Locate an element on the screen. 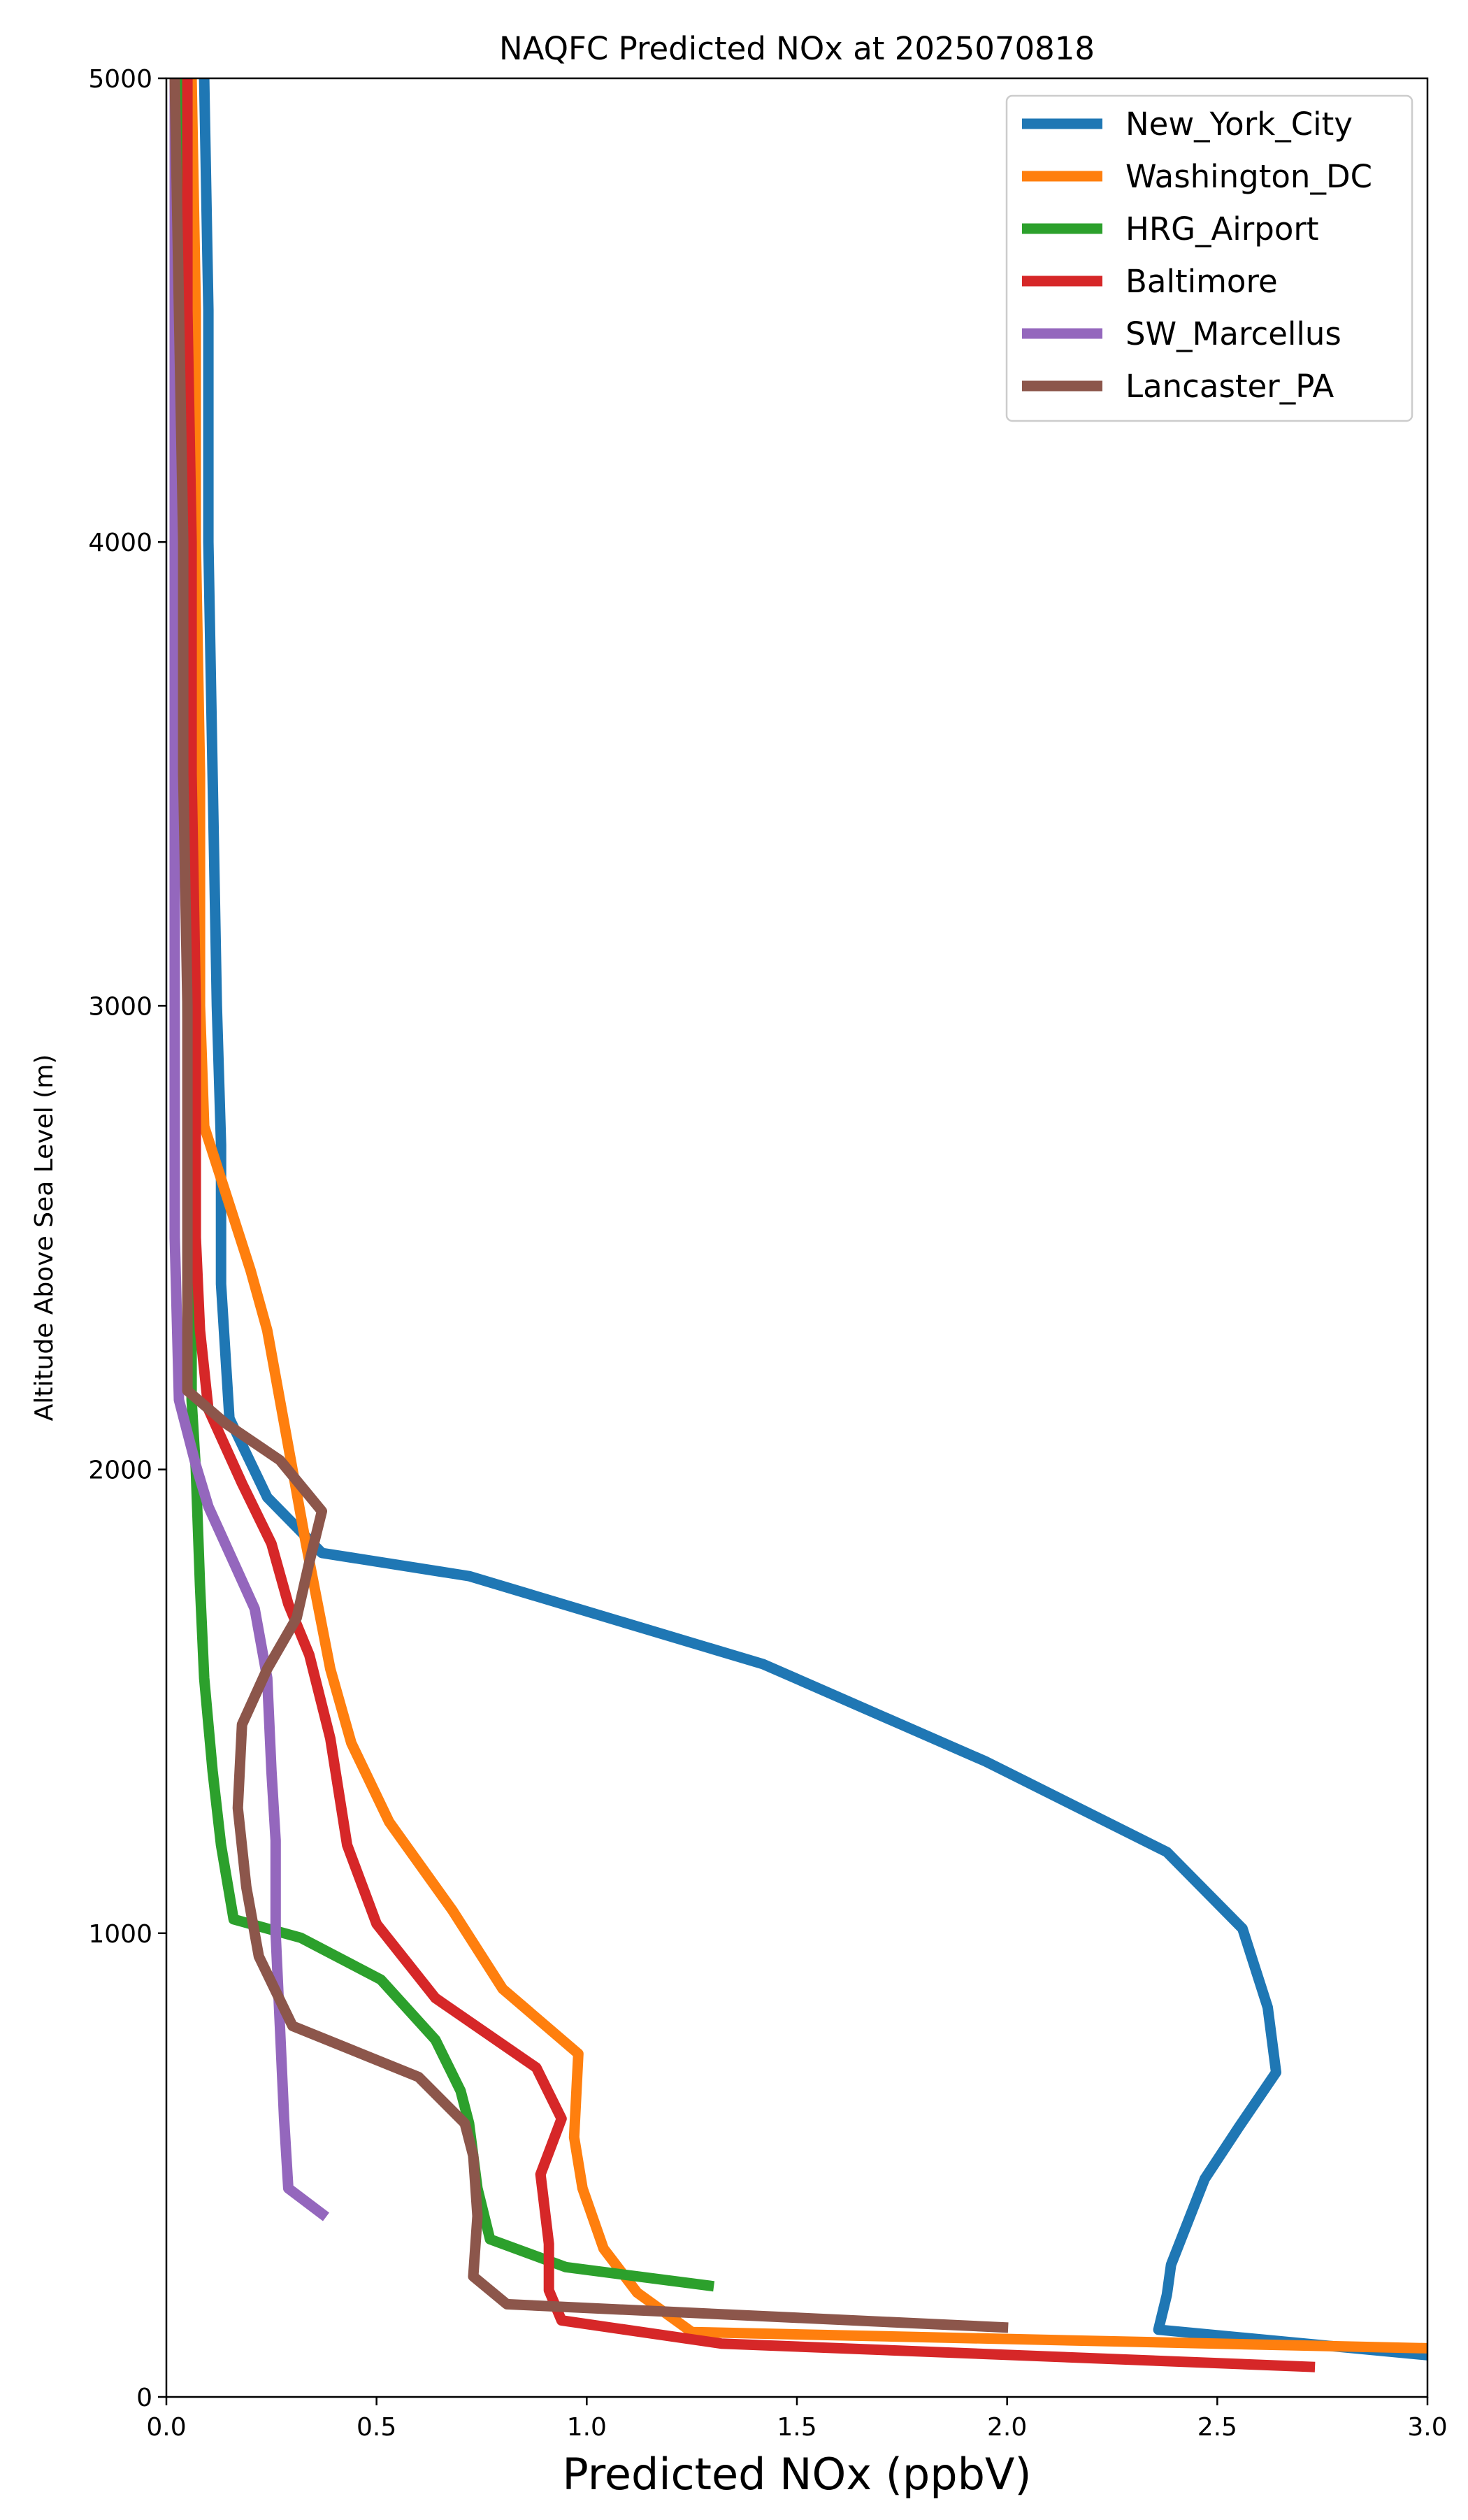 Image resolution: width=1468 pixels, height=2520 pixels. chart-title: NAQFC Predicted NOx at 2025070818 is located at coordinates (797, 48).